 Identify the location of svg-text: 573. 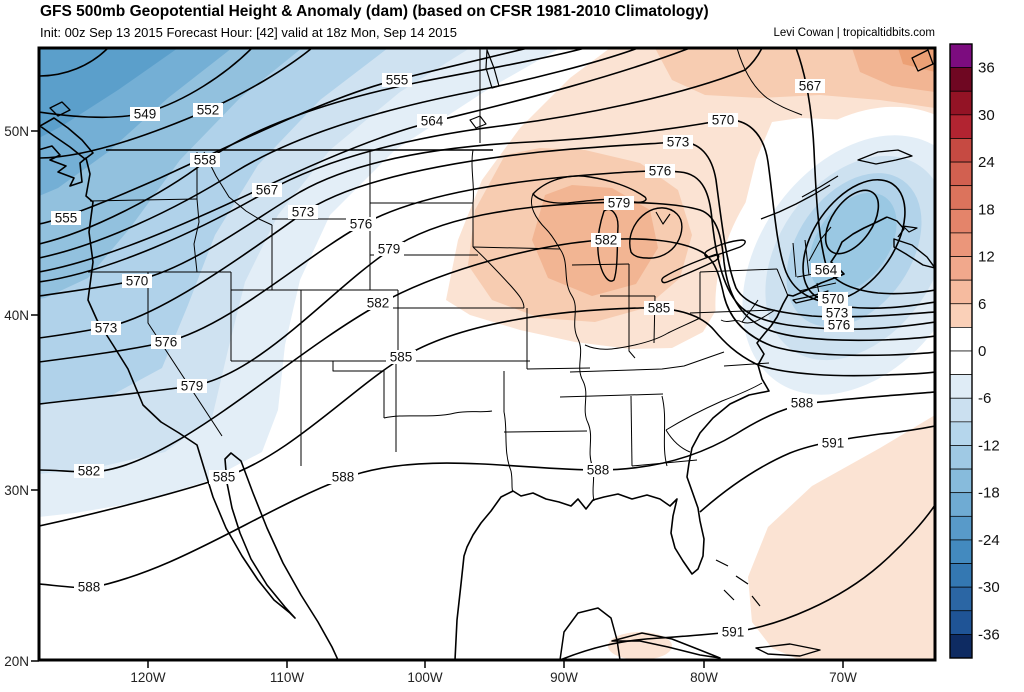
(303, 212).